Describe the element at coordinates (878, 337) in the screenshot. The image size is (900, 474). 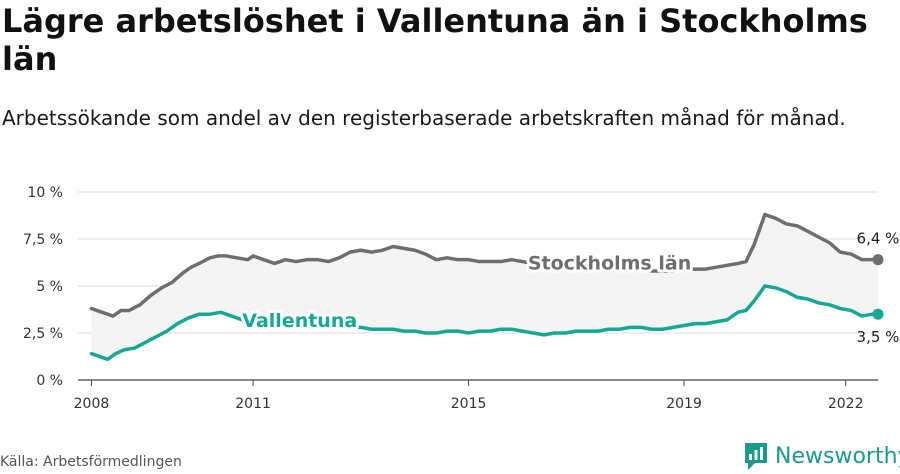
I see `end-value-vallentuna: 3,5 %` at that location.